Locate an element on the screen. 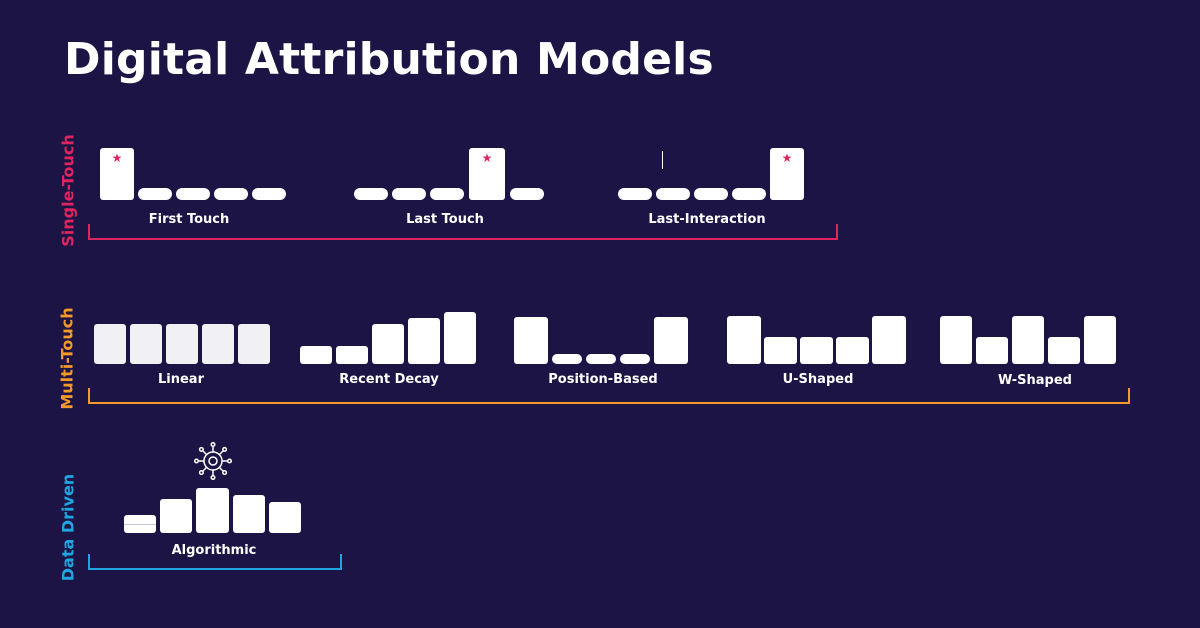 This screenshot has width=1200, height=628. model-u-shaped is located at coordinates (817, 332).